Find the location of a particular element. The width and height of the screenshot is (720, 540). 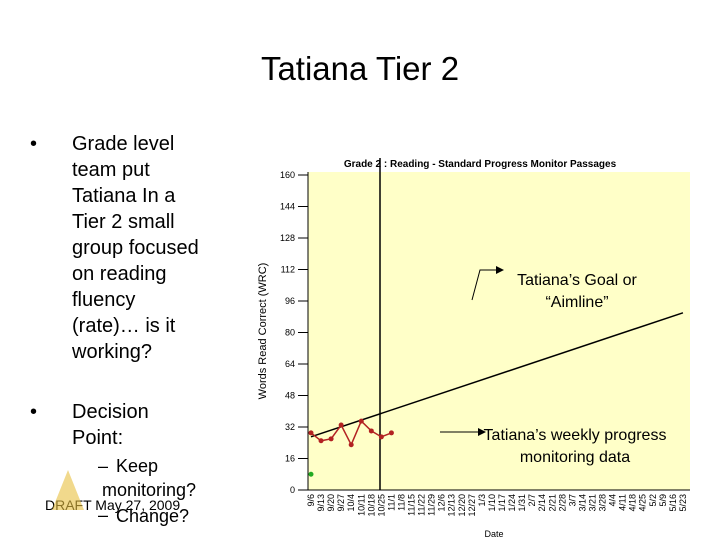

x-tick-label: 9/6 is located at coordinates (311, 500).